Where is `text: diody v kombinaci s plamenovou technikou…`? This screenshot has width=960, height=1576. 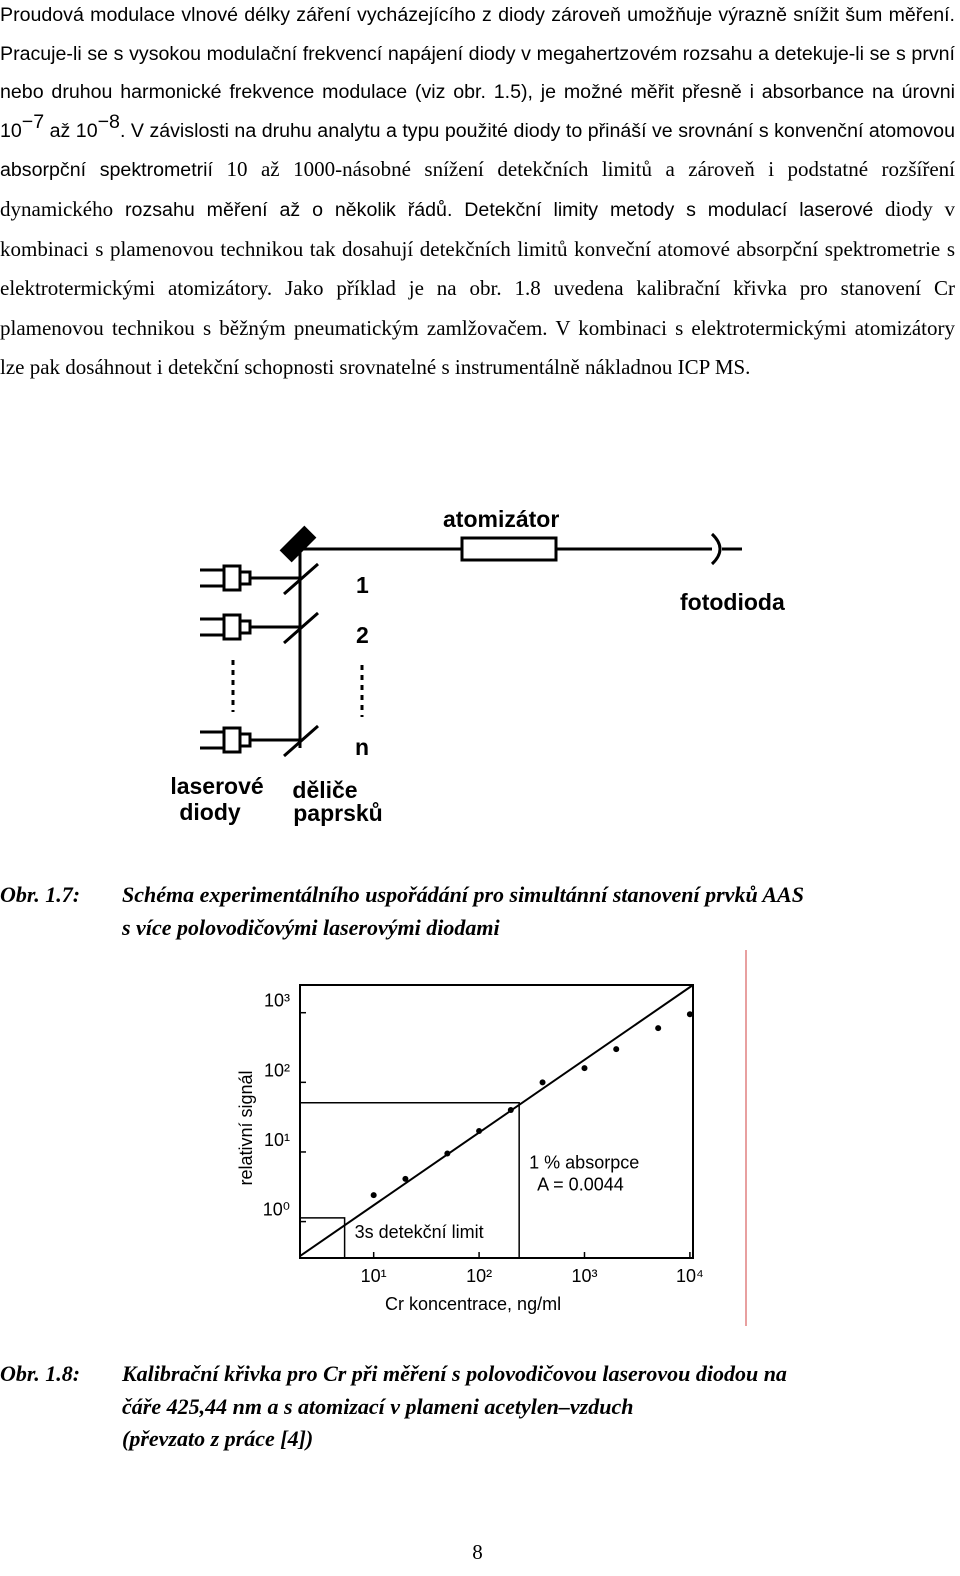
text: diody v kombinaci s plamenovou technikou… is located at coordinates (477, 288).